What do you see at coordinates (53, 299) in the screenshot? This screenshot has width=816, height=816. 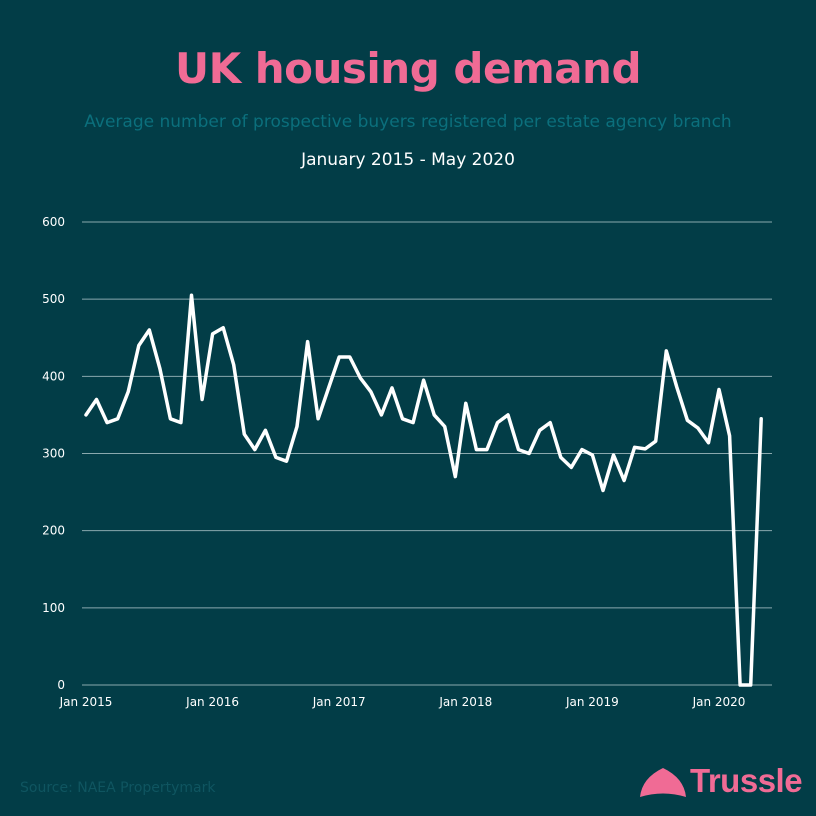 I see `y-tick-label: 500` at bounding box center [53, 299].